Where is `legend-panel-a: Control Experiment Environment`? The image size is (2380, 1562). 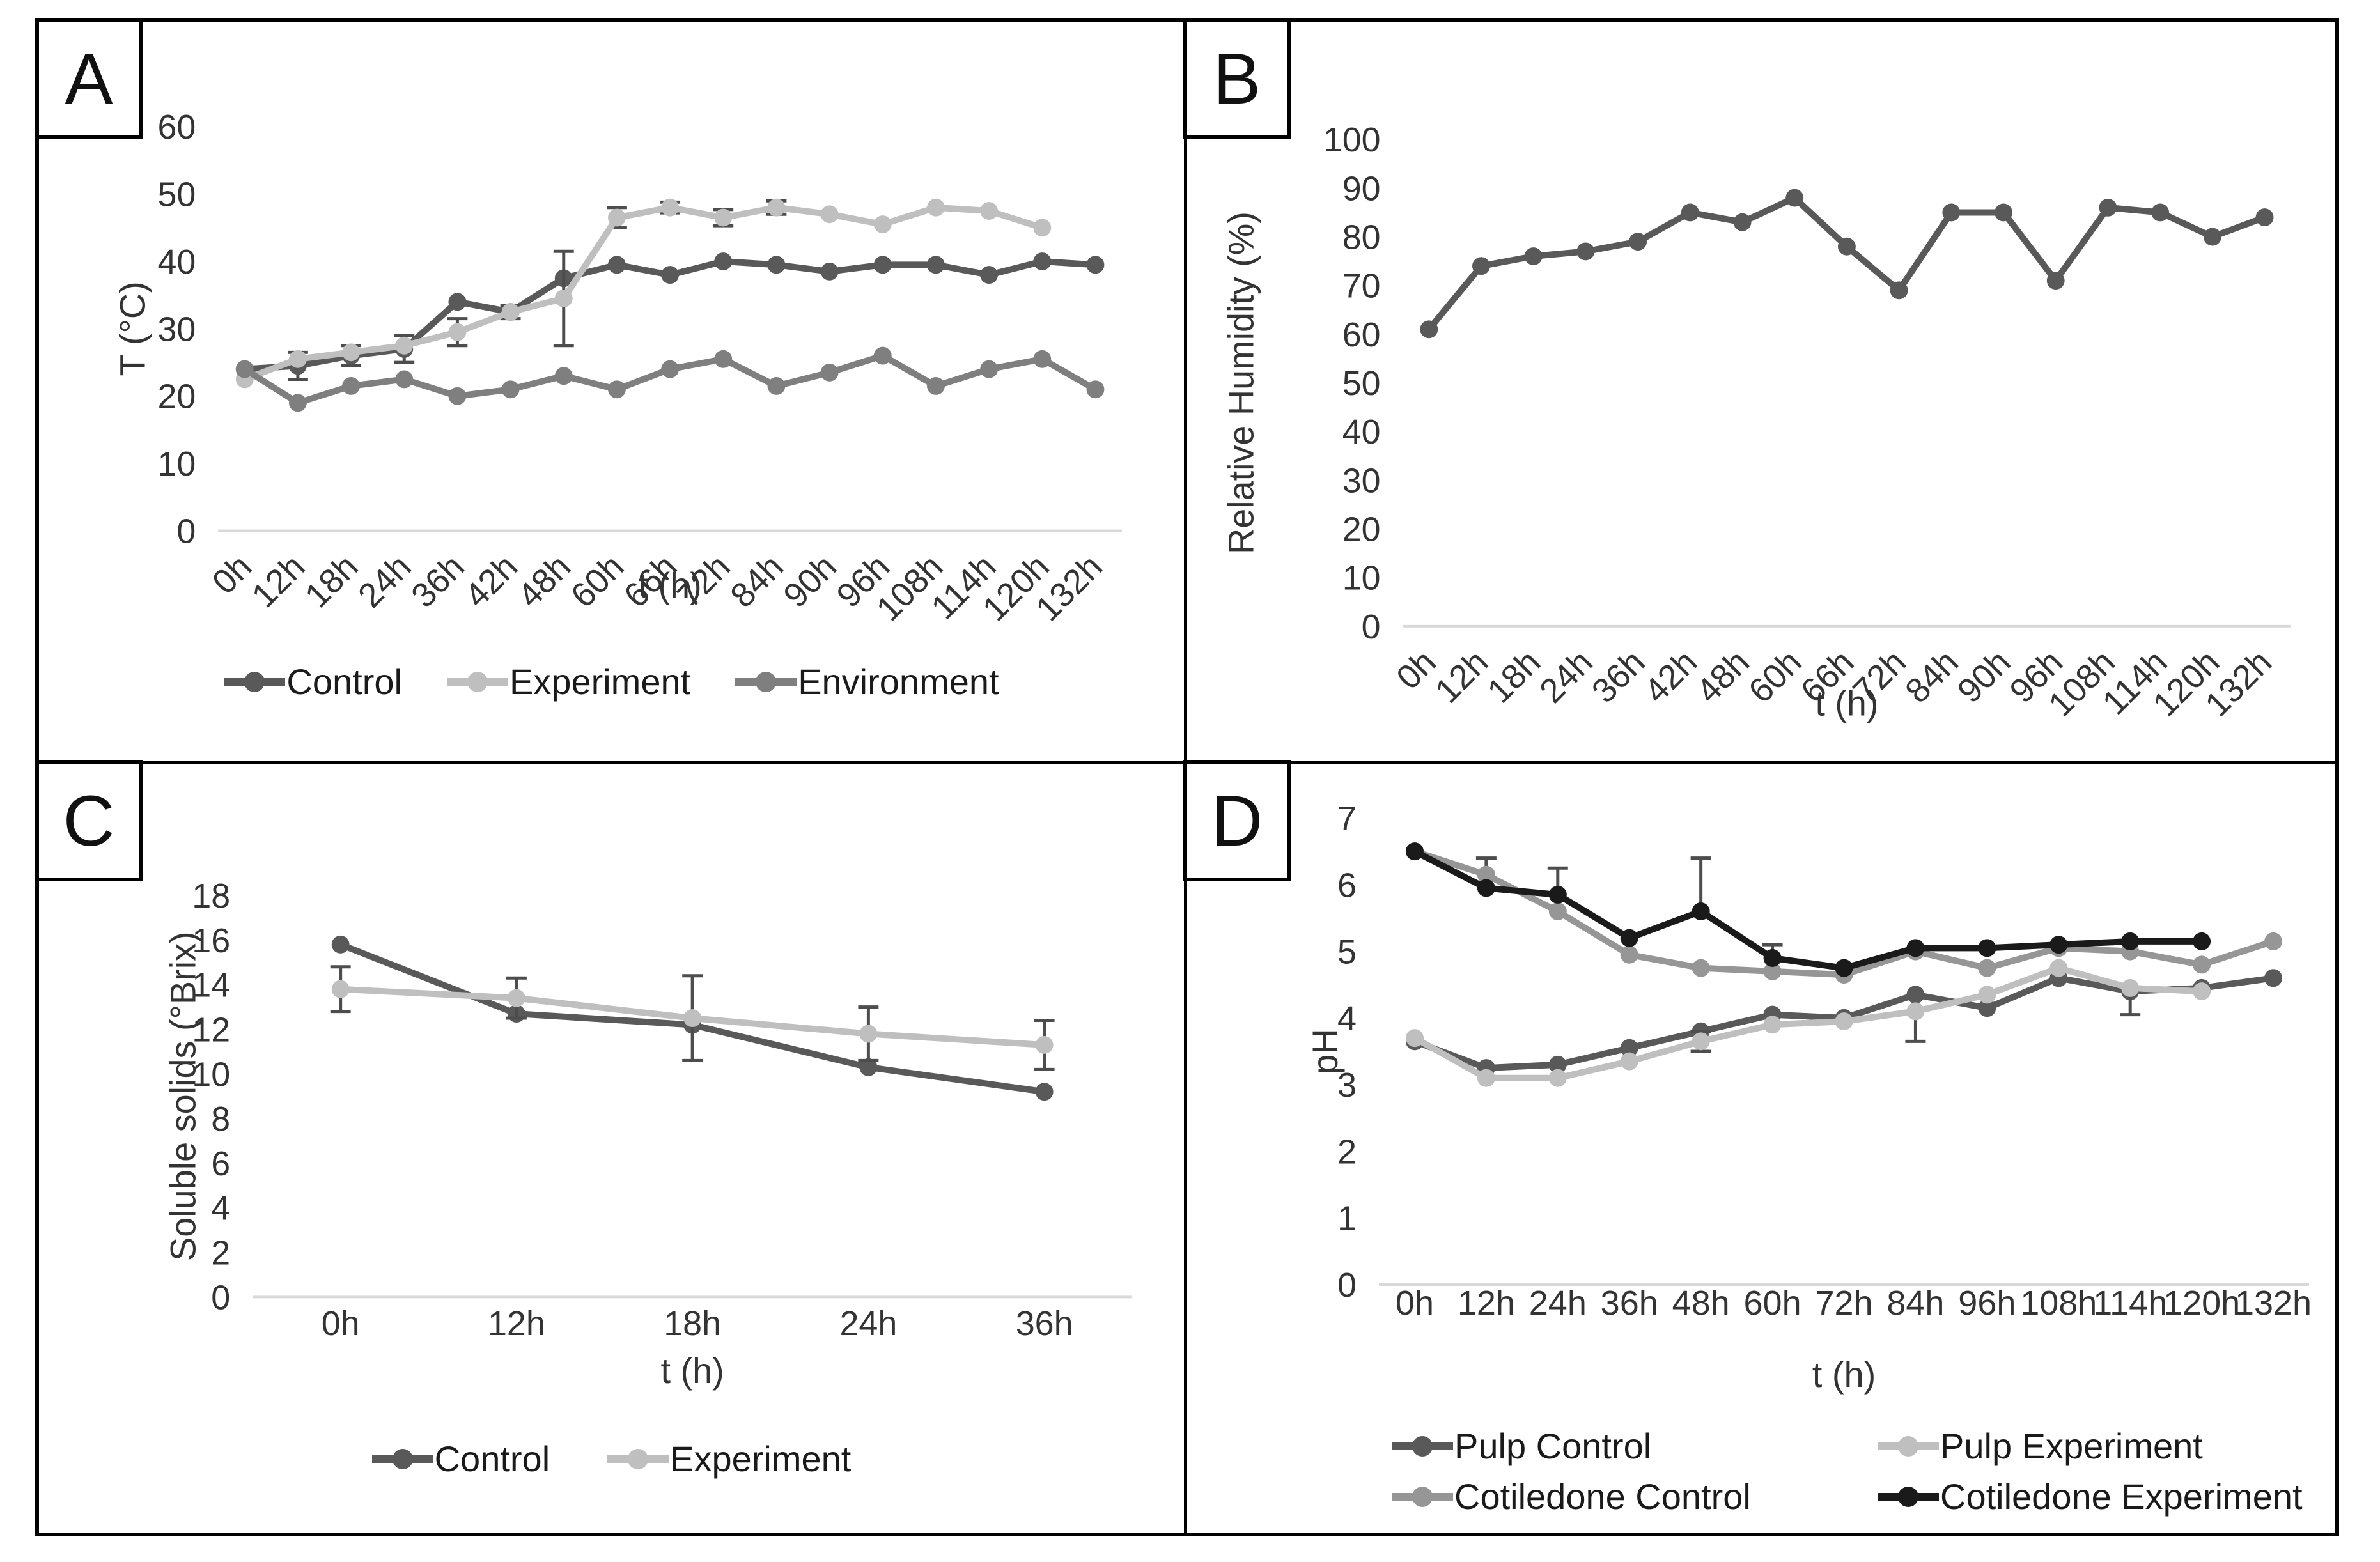
legend-panel-a: Control Experiment Environment is located at coordinates (611, 681).